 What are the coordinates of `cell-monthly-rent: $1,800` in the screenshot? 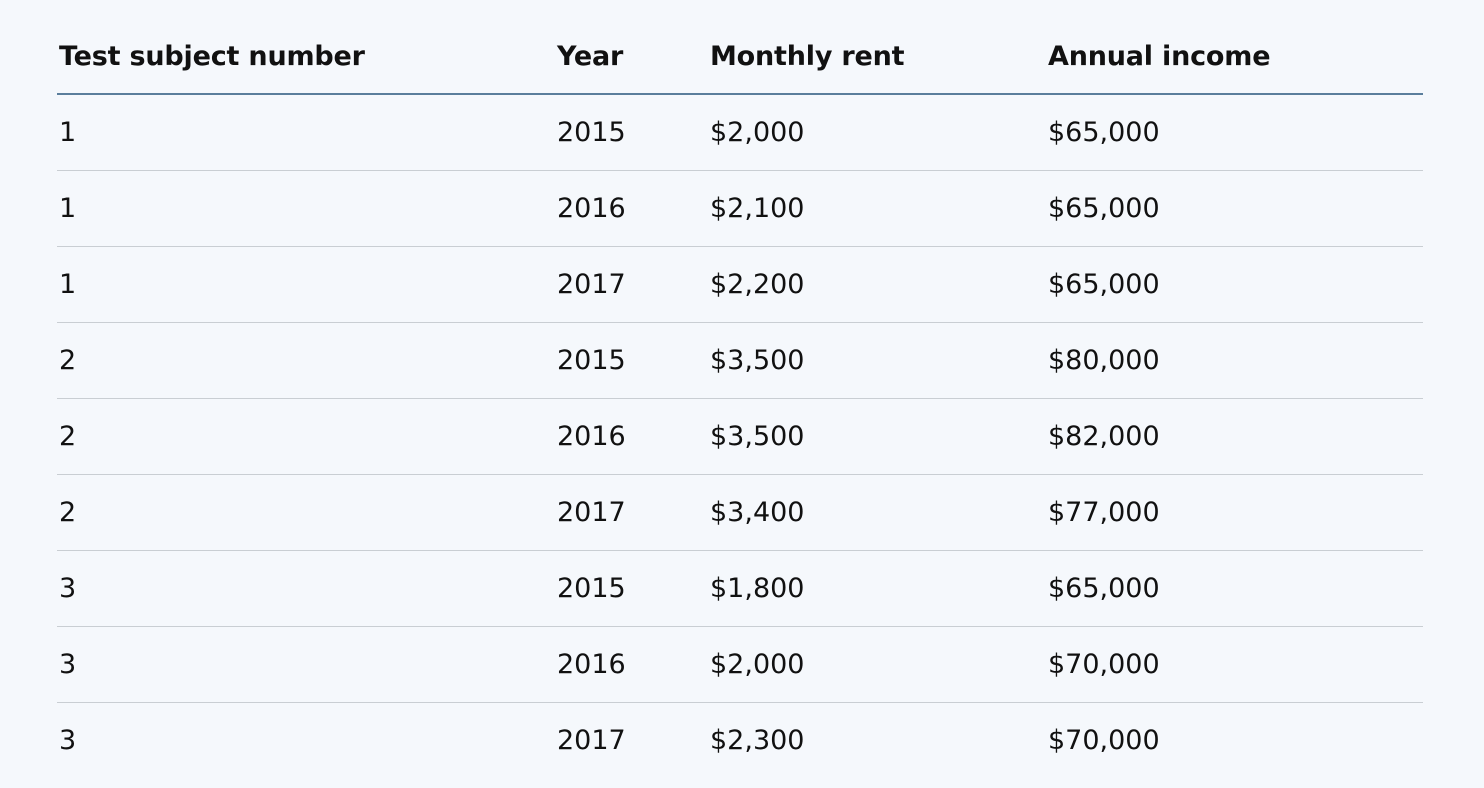 It's located at (877, 588).